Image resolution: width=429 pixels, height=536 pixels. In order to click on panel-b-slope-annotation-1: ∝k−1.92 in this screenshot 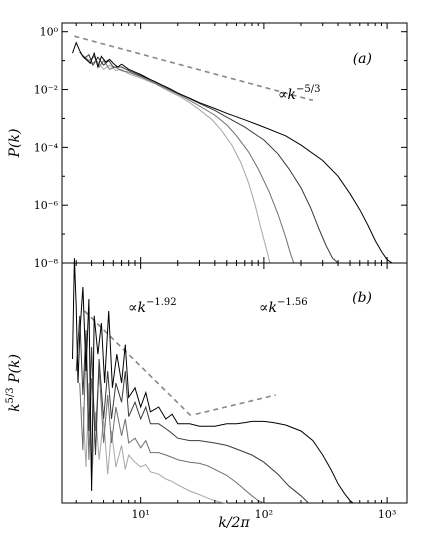, I will do `click(152, 306)`.